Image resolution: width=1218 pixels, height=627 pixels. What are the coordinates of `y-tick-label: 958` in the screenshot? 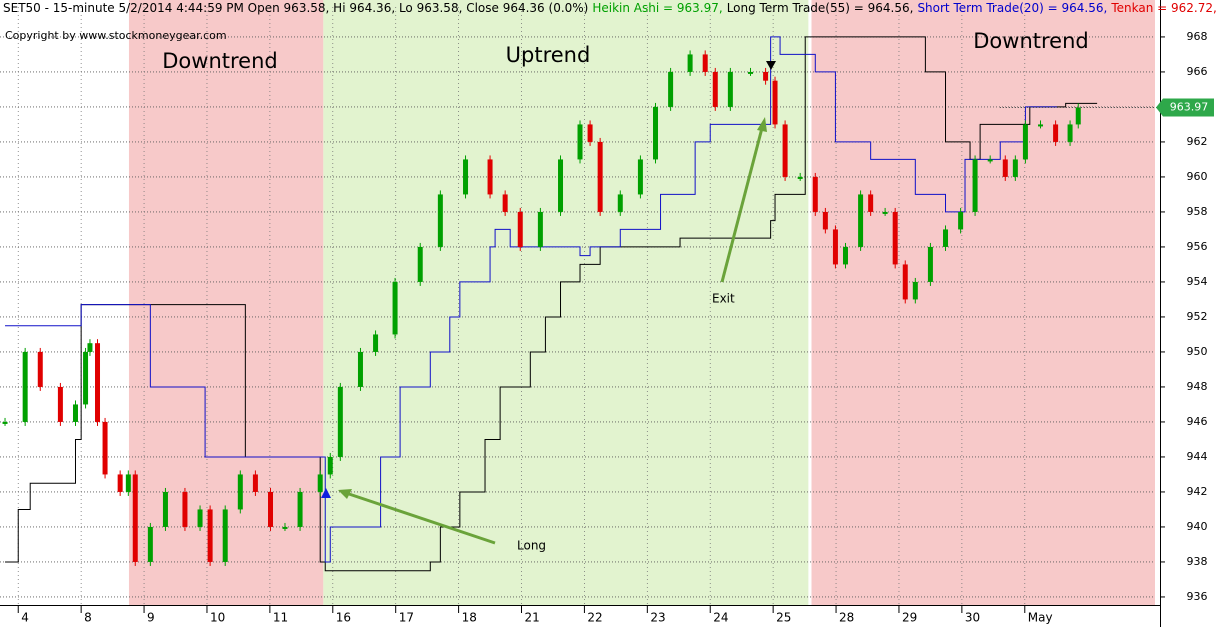 It's located at (1197, 211).